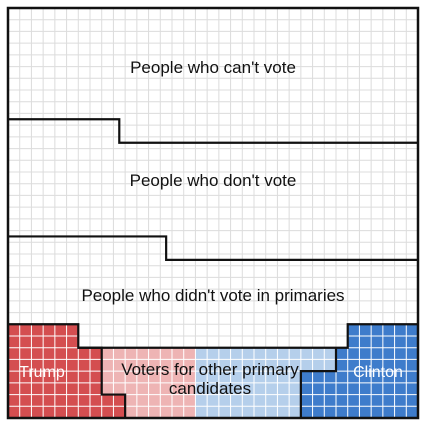 The image size is (425, 426). Describe the element at coordinates (213, 131) in the screenshot. I see `boundary-cant-vote` at that location.